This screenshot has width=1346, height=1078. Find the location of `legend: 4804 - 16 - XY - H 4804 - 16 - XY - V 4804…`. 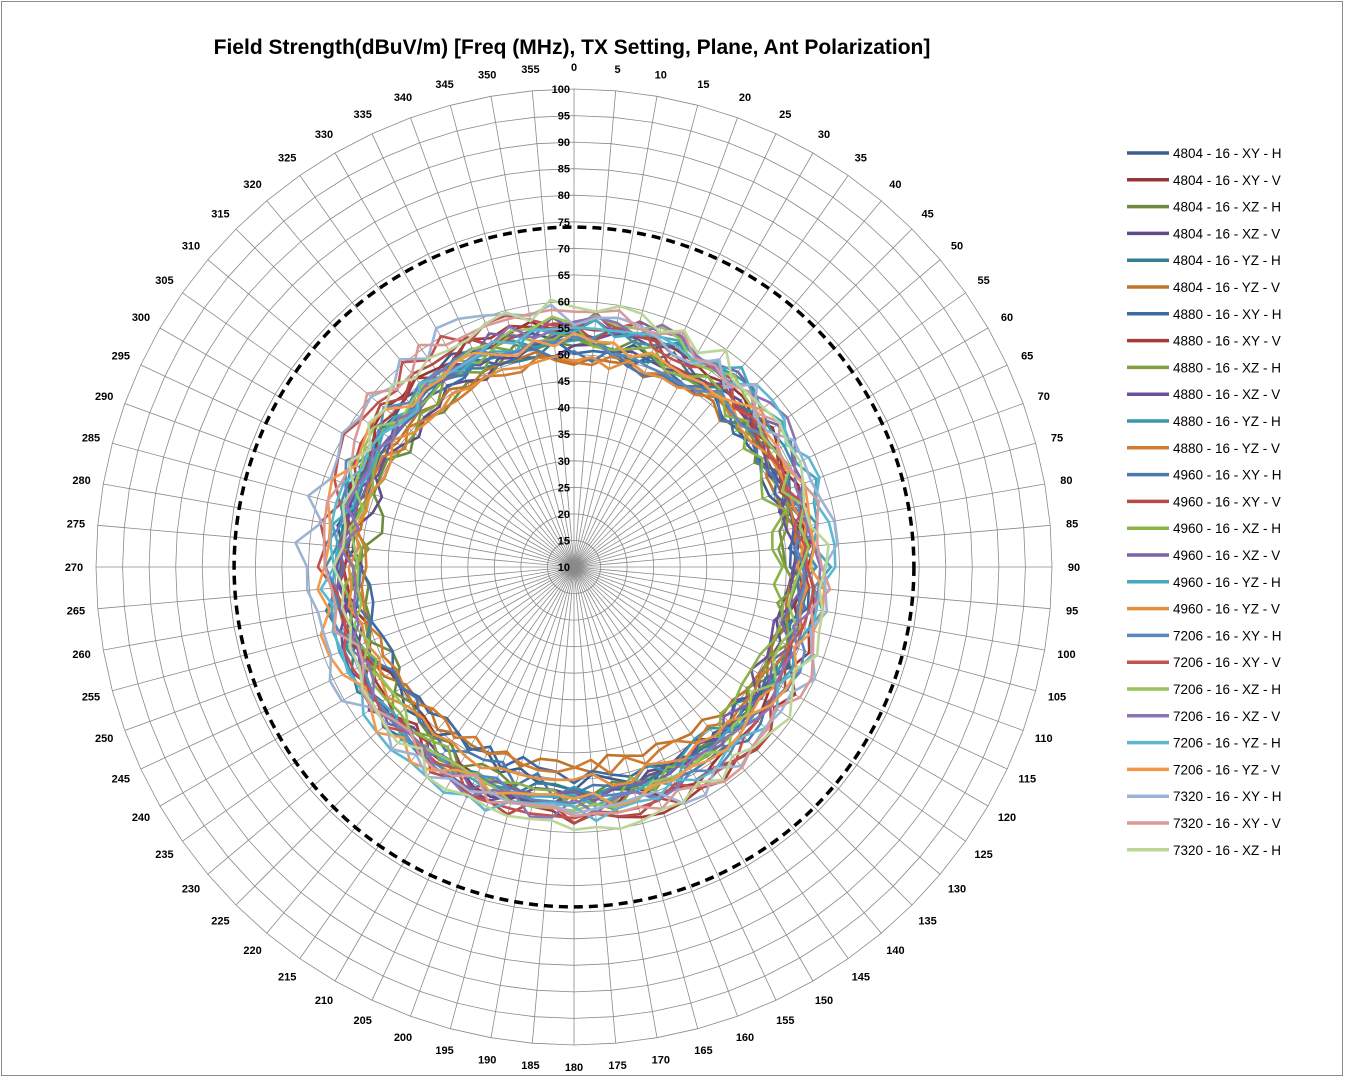

legend: 4804 - 16 - XY - H 4804 - 16 - XY - V 4804… is located at coordinates (1204, 502).